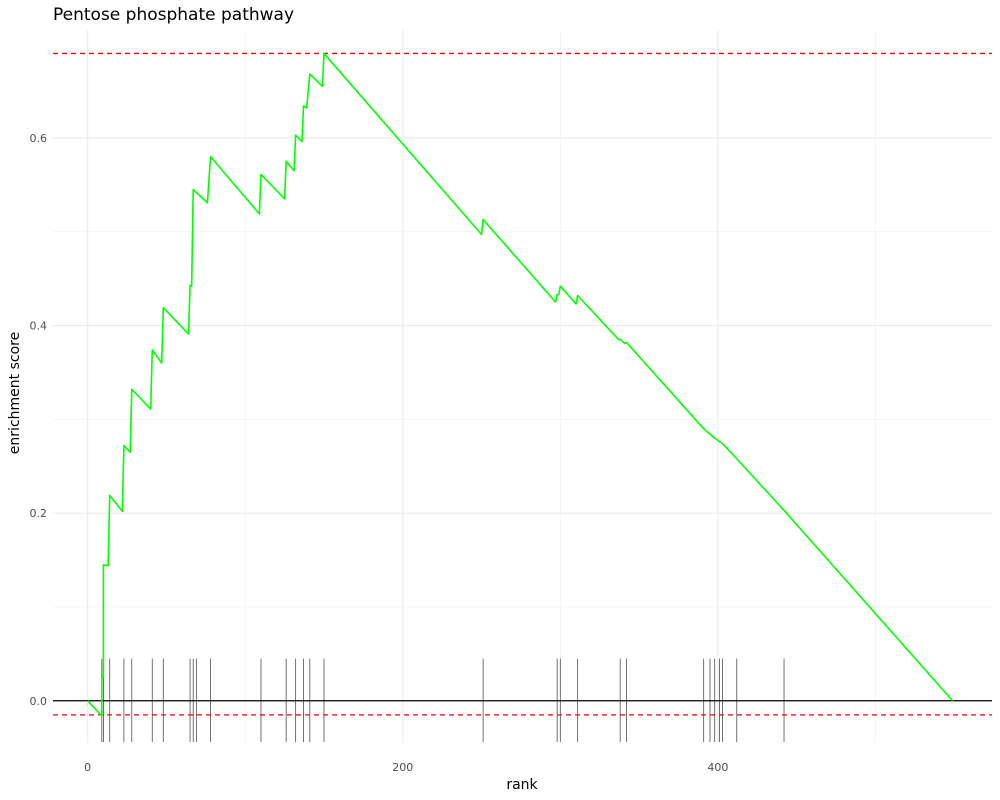 The width and height of the screenshot is (1000, 800). I want to click on x-tick-label: 400, so click(717, 767).